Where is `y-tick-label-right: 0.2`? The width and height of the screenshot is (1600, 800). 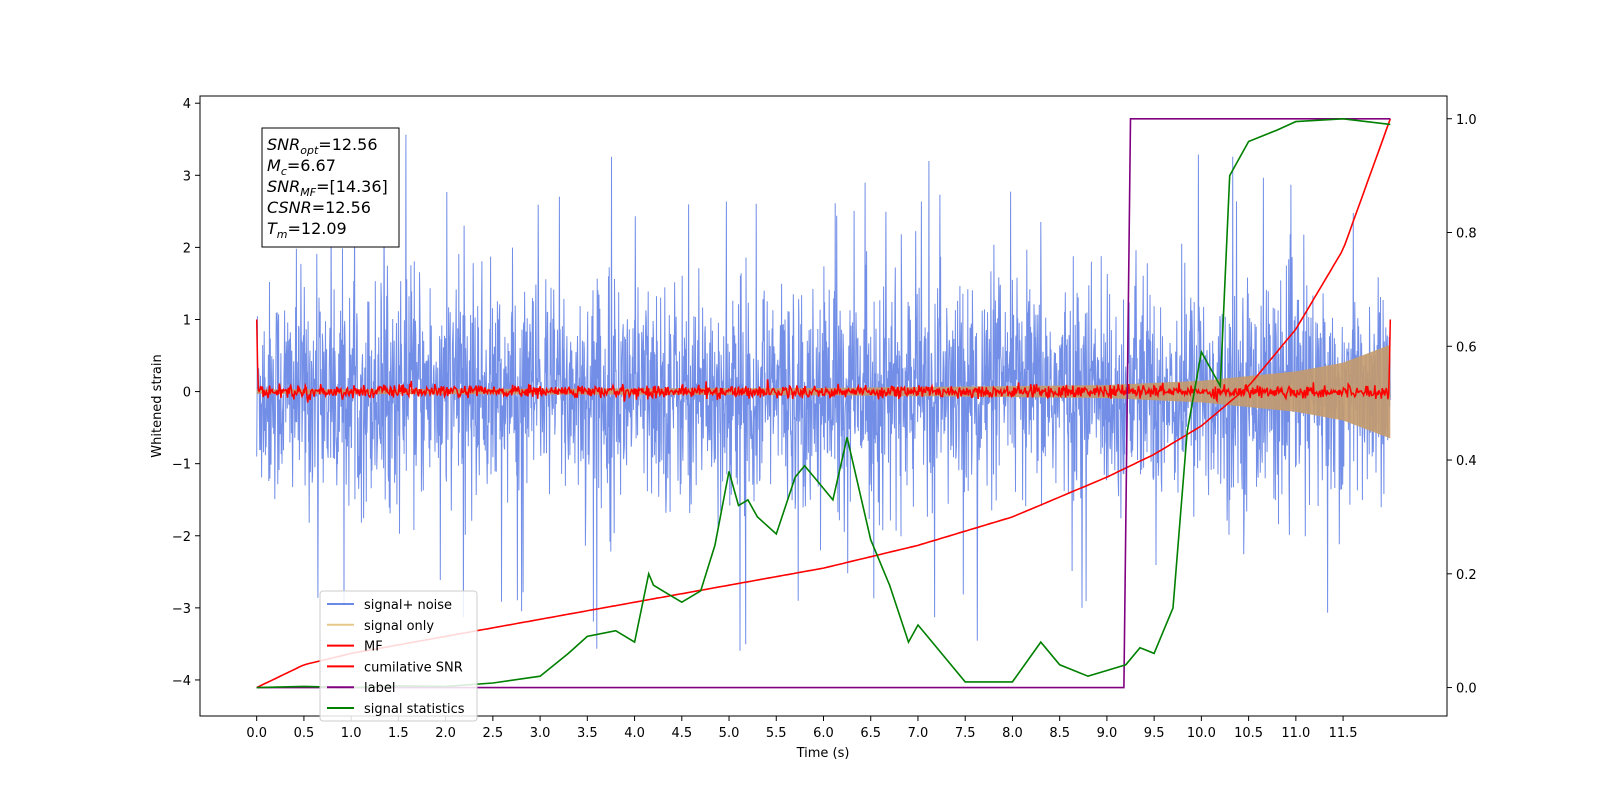
y-tick-label-right: 0.2 is located at coordinates (1466, 575).